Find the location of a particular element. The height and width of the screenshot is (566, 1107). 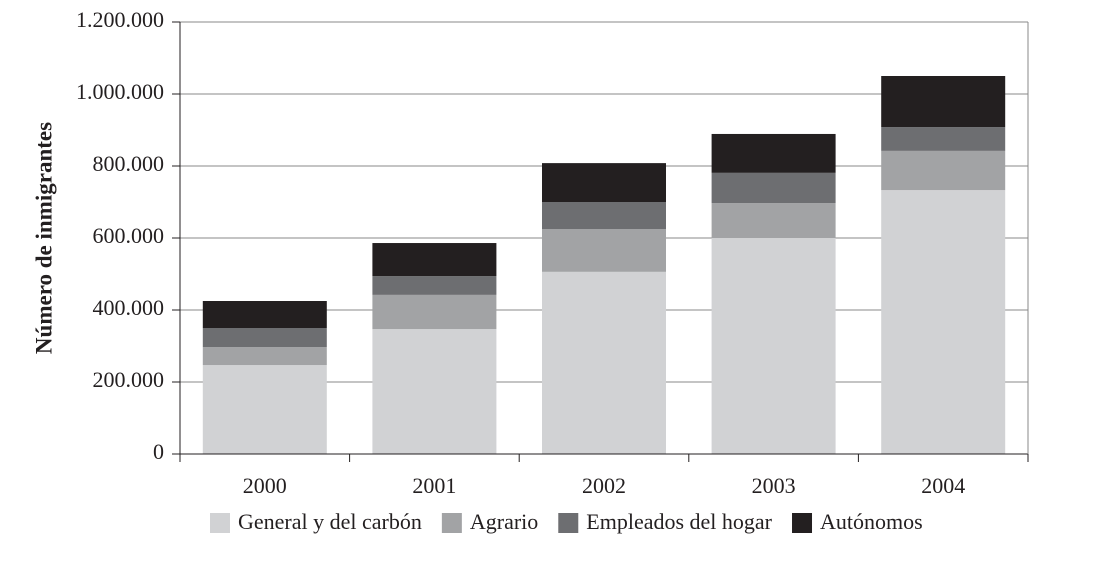

y-tick-label: 400.000 is located at coordinates (129, 307).